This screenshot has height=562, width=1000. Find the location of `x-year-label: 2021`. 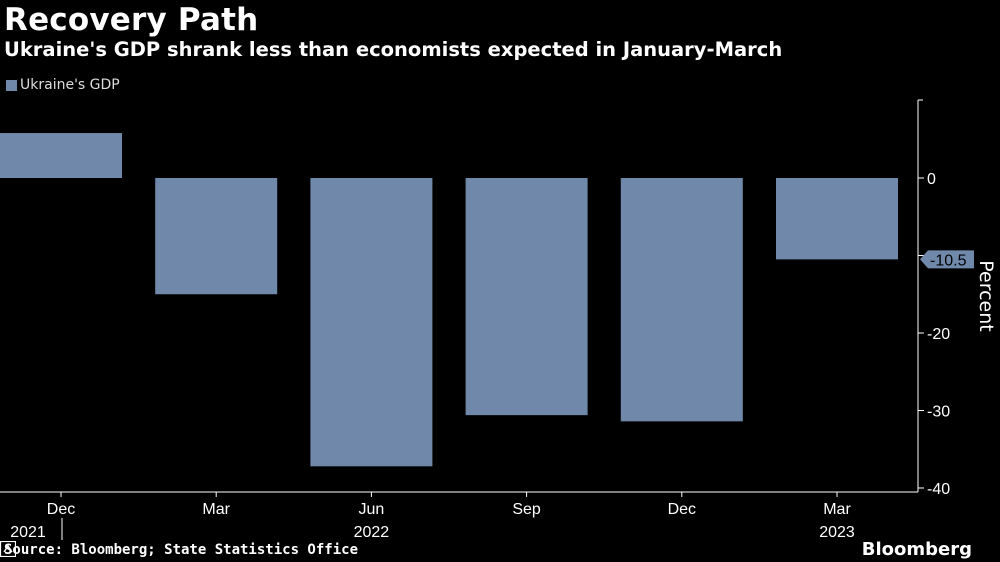

x-year-label: 2021 is located at coordinates (28, 532).